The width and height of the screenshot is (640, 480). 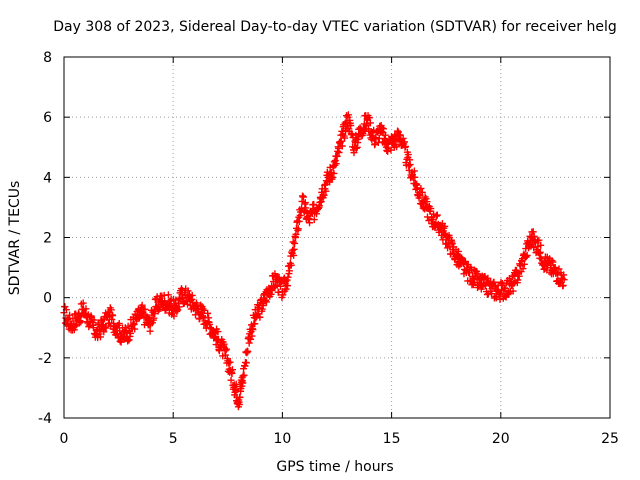 I want to click on x-tick-label: 15, so click(x=392, y=439).